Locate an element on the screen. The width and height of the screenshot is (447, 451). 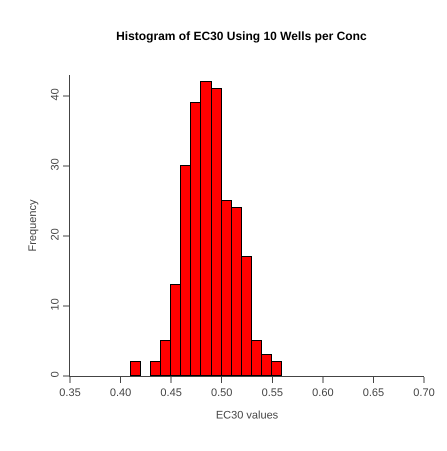
y-tick-label: 40 is located at coordinates (56, 94).